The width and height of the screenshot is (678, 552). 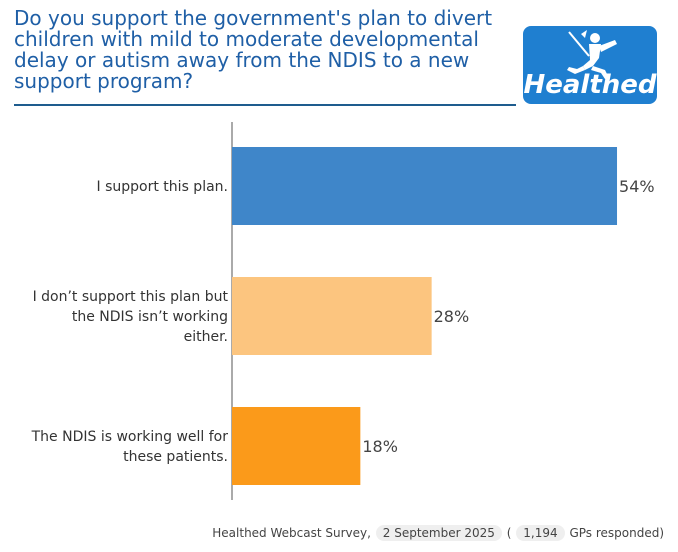 What do you see at coordinates (380, 446) in the screenshot?
I see `value-label-3: 18%` at bounding box center [380, 446].